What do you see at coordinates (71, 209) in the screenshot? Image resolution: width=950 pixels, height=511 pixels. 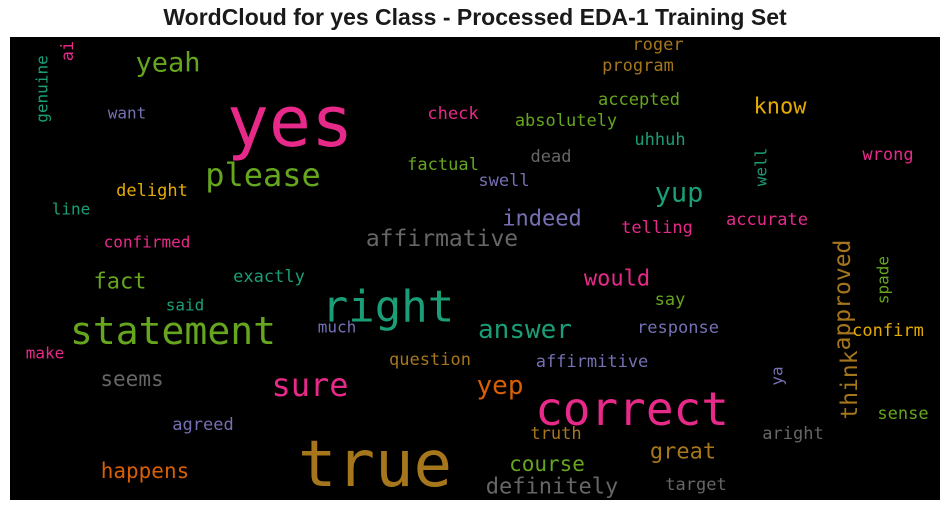 I see `word-line: line` at bounding box center [71, 209].